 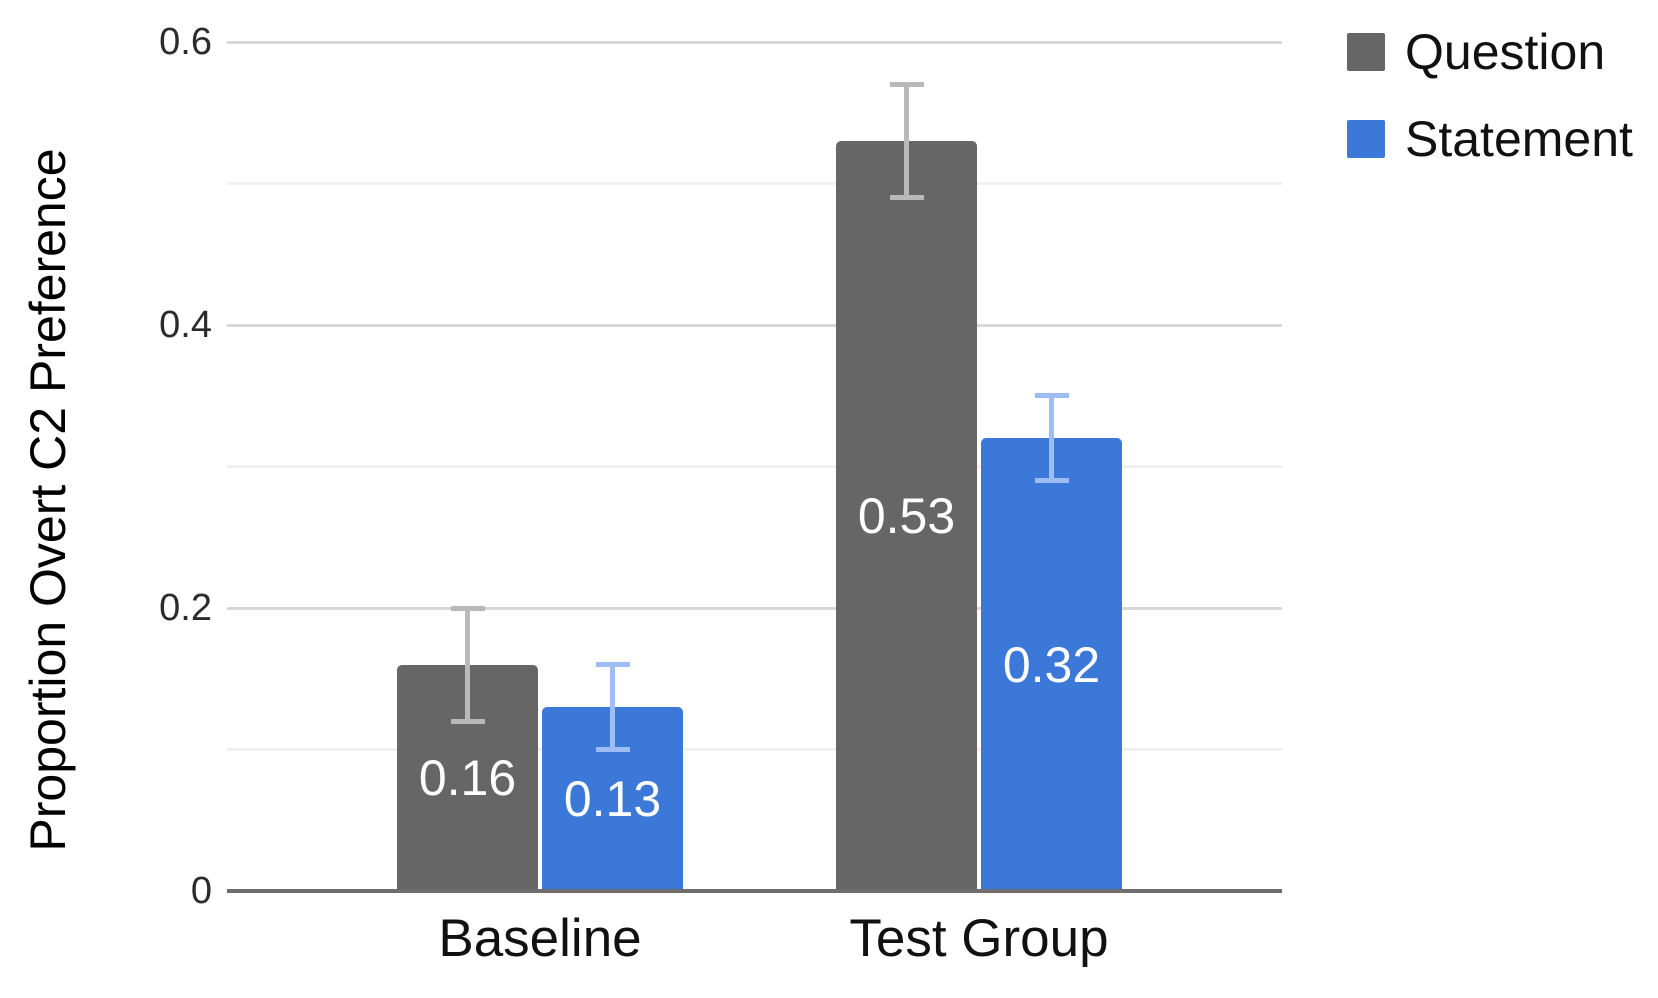 I want to click on legend-swatch-statement, so click(x=1366, y=139).